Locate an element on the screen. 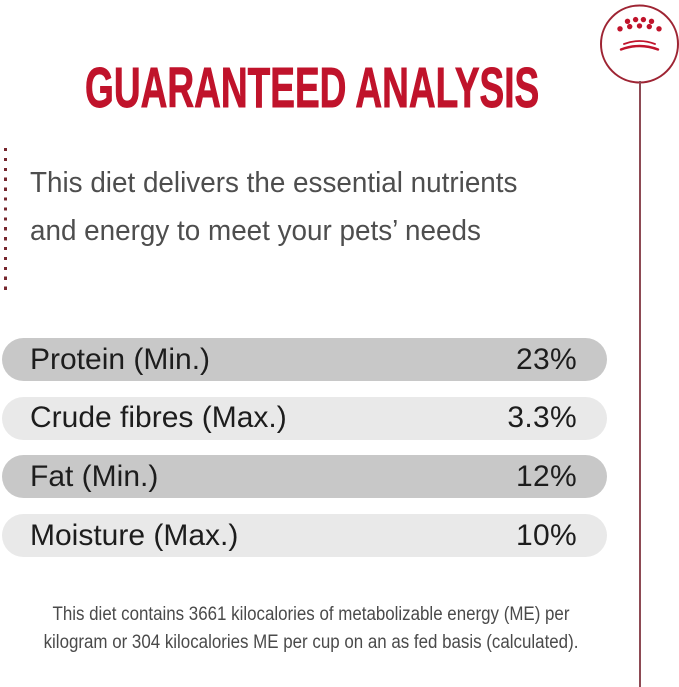  nutrient-value: 23% is located at coordinates (546, 359).